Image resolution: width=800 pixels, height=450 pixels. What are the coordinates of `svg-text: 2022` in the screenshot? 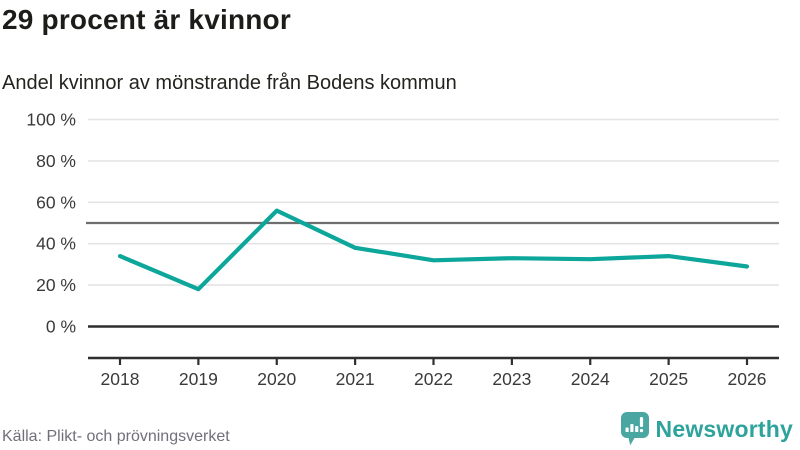 It's located at (433, 379).